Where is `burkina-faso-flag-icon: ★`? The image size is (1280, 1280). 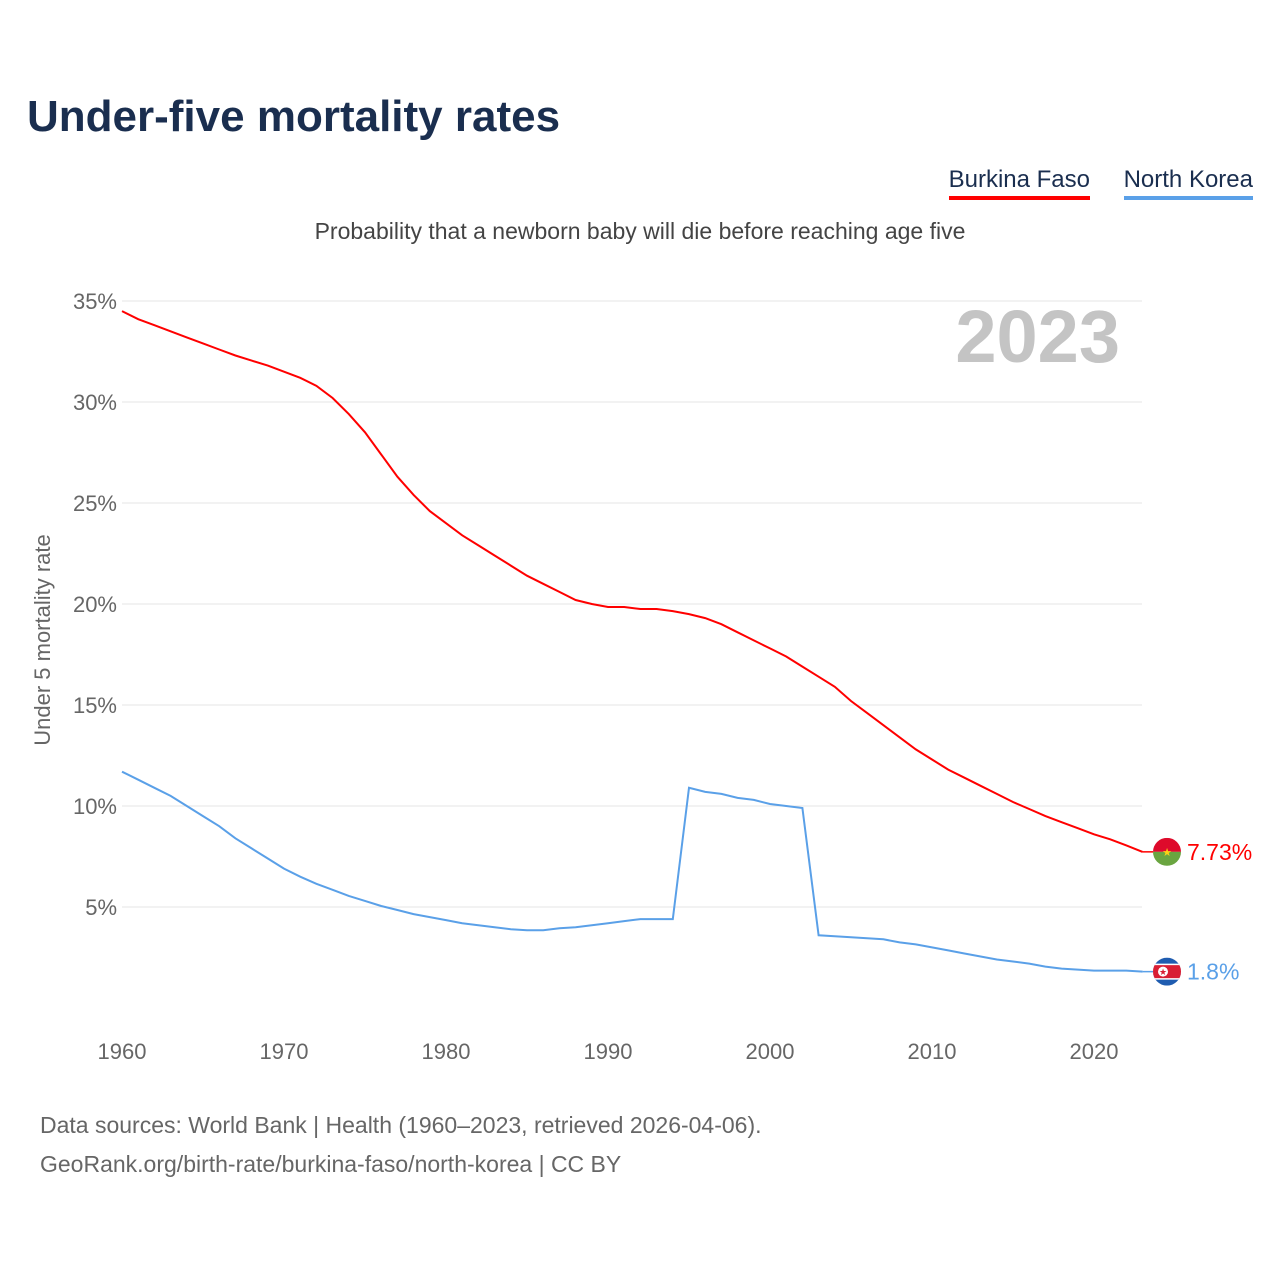
burkina-faso-flag-icon: ★ is located at coordinates (1167, 851).